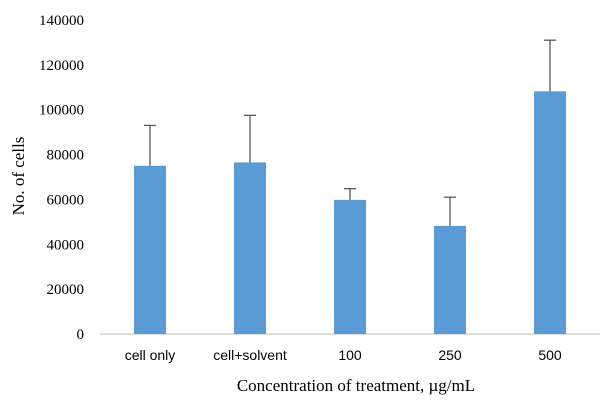  What do you see at coordinates (18, 176) in the screenshot?
I see `y-axis-title: No. of cells` at bounding box center [18, 176].